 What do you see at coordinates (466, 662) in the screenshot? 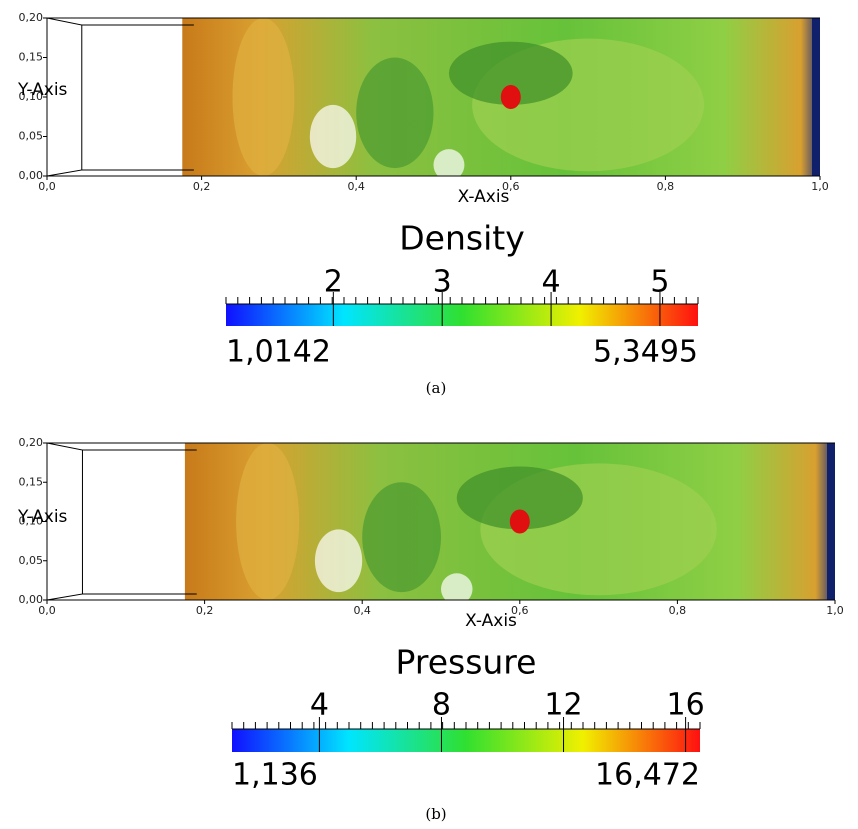
I see `colorbar-title: Pressure` at bounding box center [466, 662].